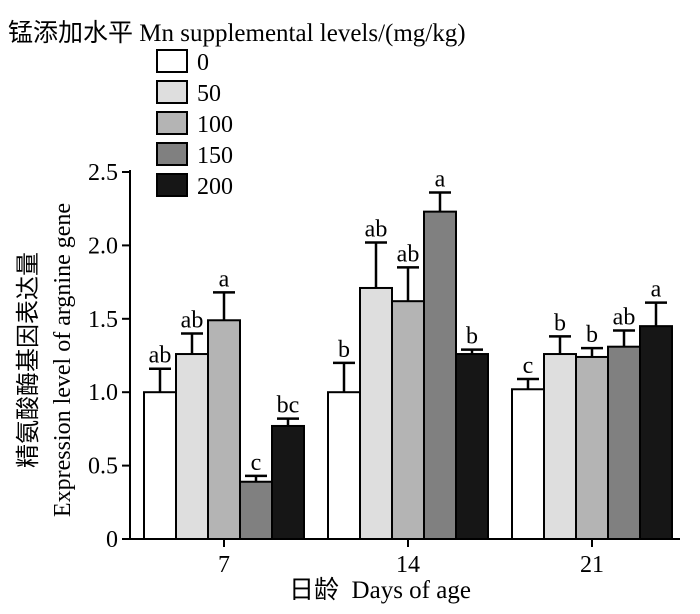  What do you see at coordinates (103, 320) in the screenshot?
I see `y-tick-label: 1.5` at bounding box center [103, 320].